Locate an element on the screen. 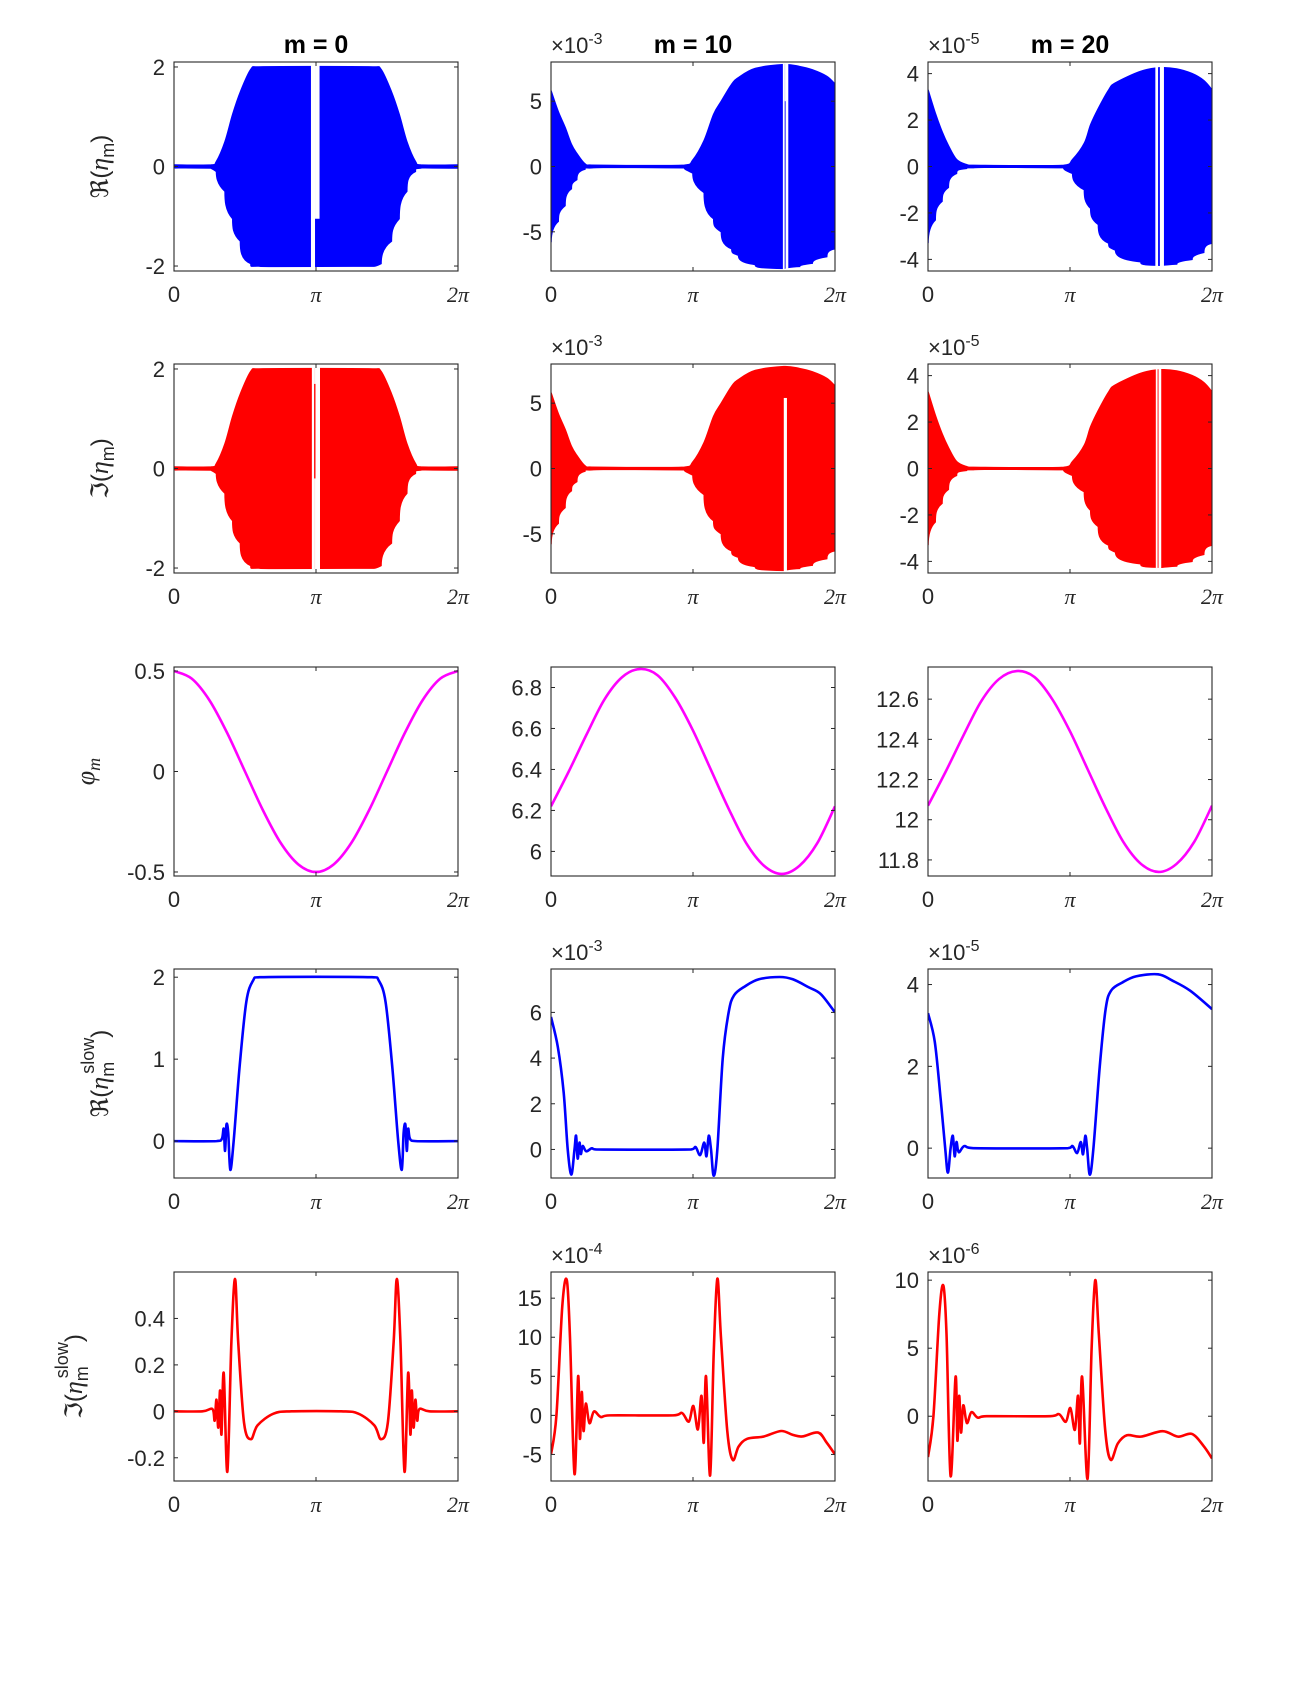 The width and height of the screenshot is (1302, 1694). y-tick-label: 1 is located at coordinates (159, 1059).